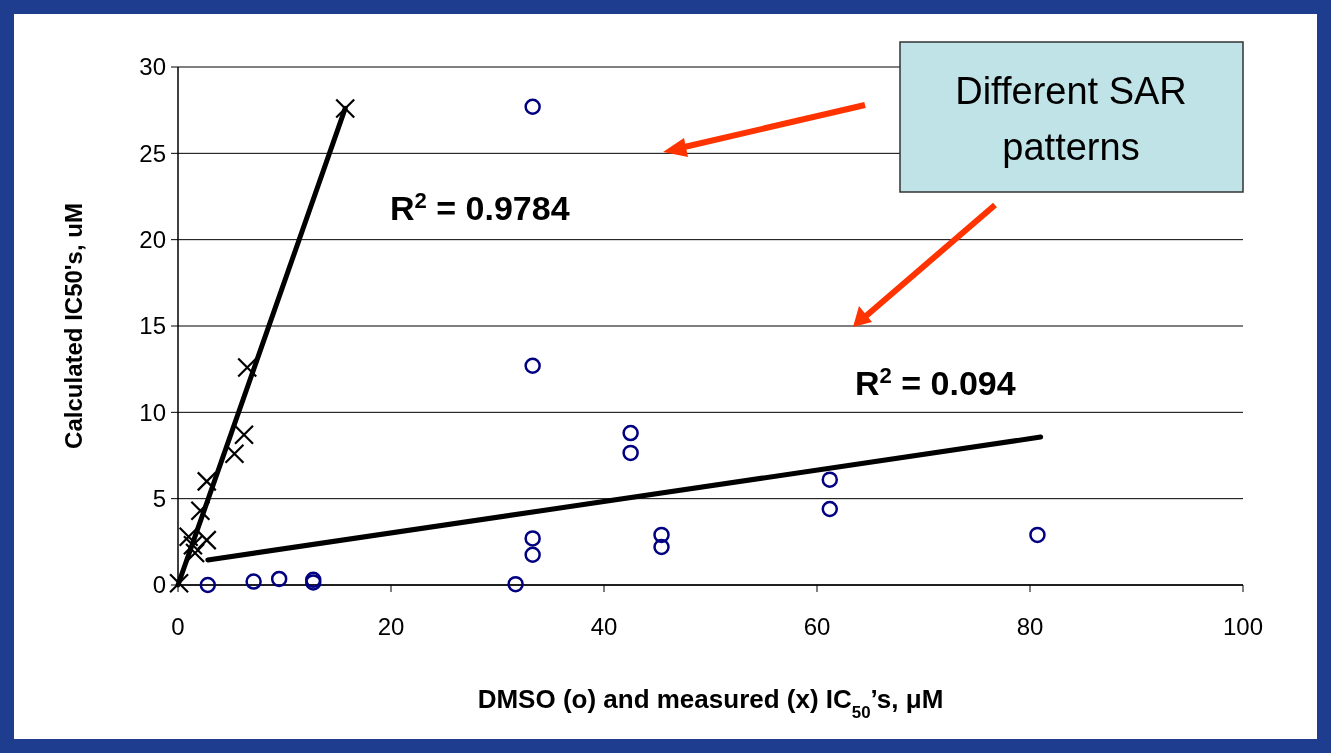  I want to click on y-tick-label: 25, so click(152, 153).